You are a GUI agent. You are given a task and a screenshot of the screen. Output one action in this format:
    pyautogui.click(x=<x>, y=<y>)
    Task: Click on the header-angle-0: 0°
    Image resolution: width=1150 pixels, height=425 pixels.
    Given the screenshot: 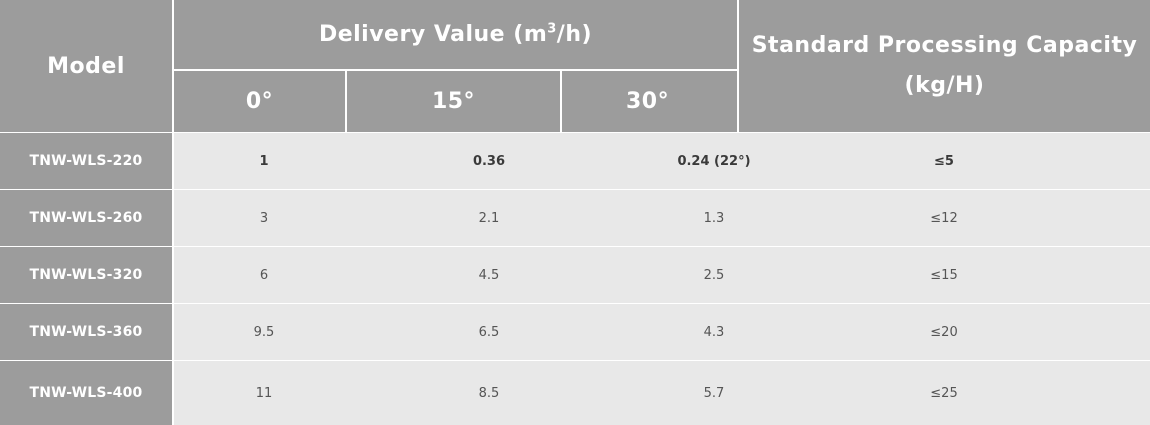 What is the action you would take?
    pyautogui.click(x=259, y=101)
    